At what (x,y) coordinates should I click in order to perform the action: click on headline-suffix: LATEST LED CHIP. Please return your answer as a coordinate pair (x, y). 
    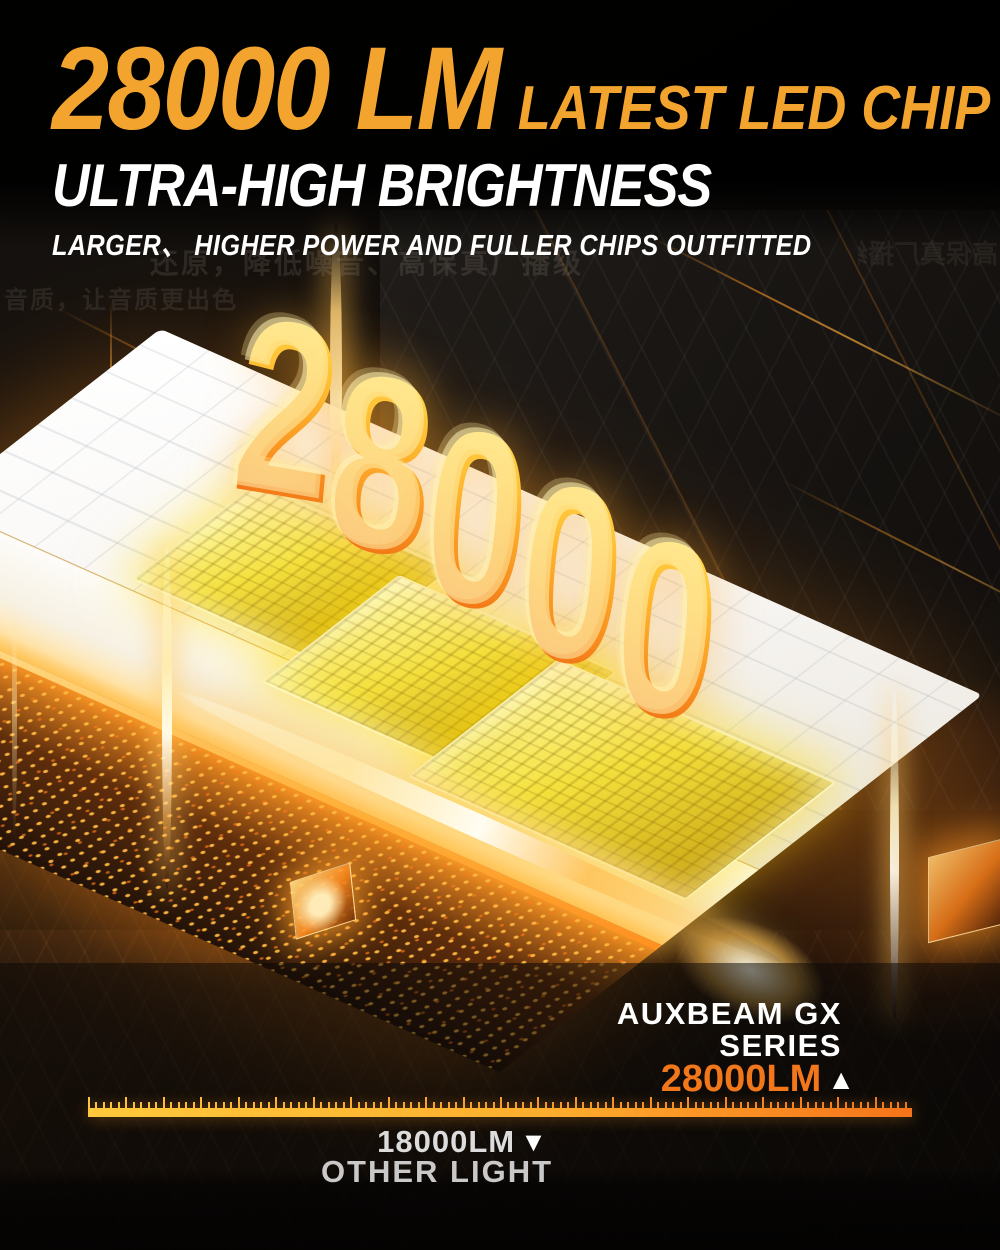
    Looking at the image, I should click on (754, 108).